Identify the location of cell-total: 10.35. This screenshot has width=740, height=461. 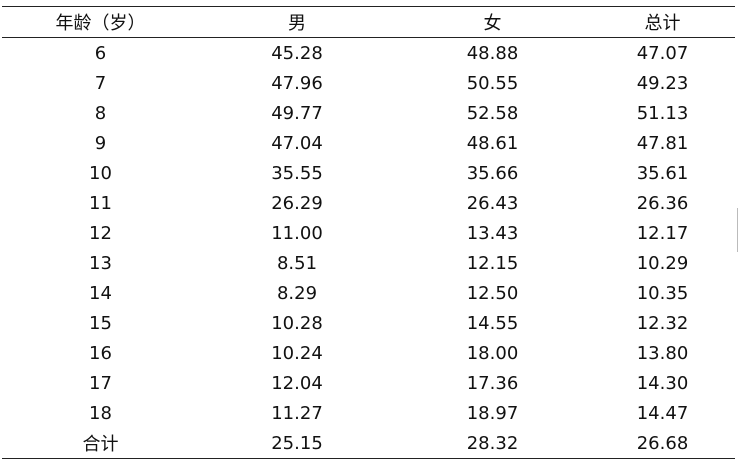
(662, 293).